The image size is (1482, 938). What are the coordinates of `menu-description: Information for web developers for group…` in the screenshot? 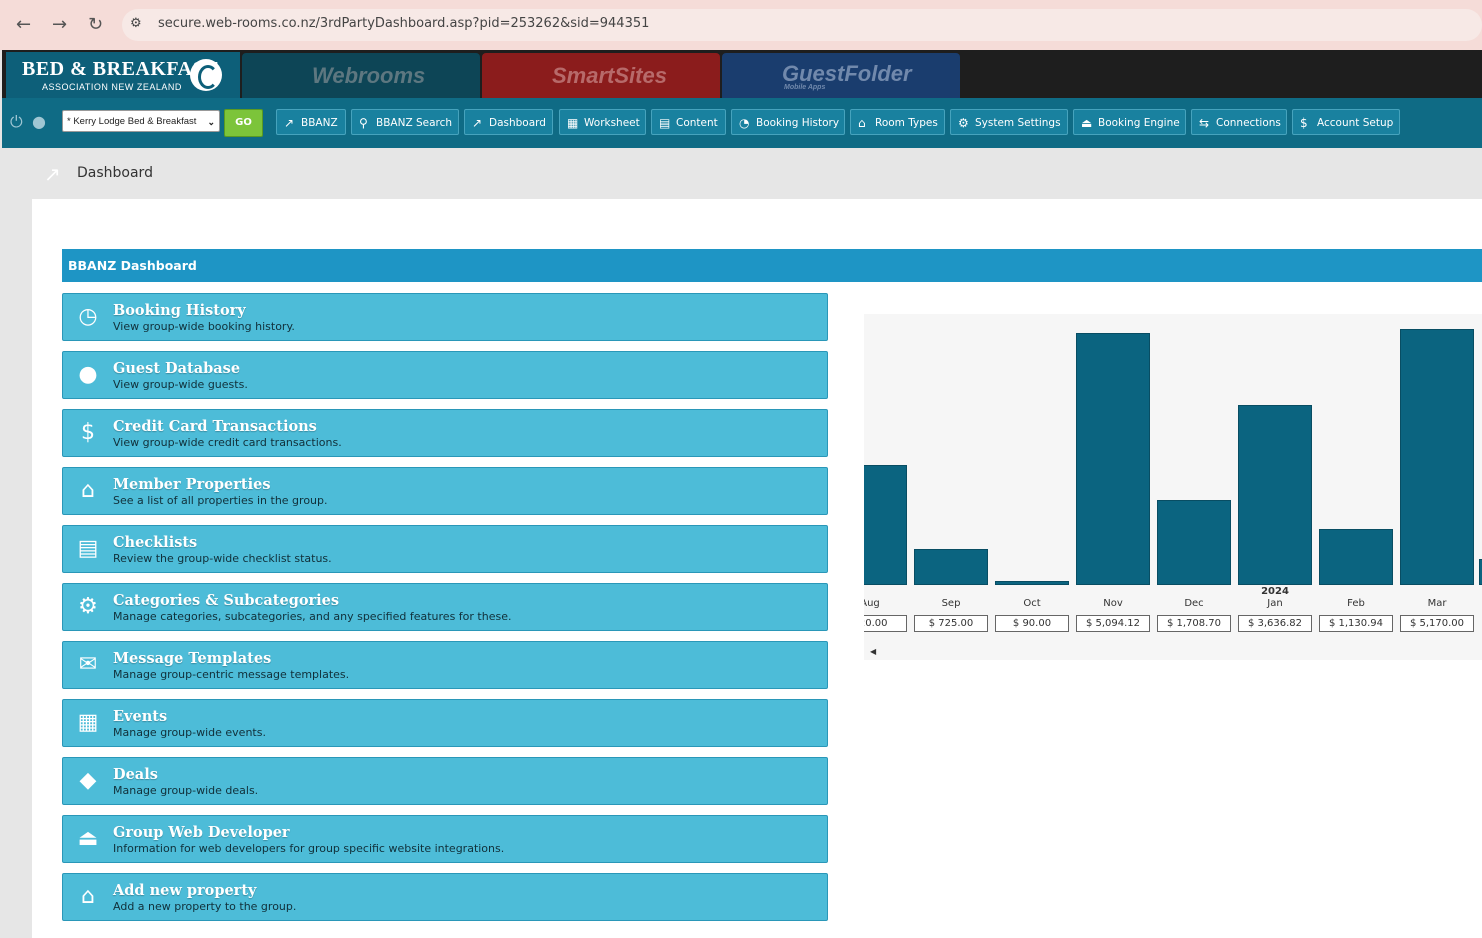 It's located at (309, 848).